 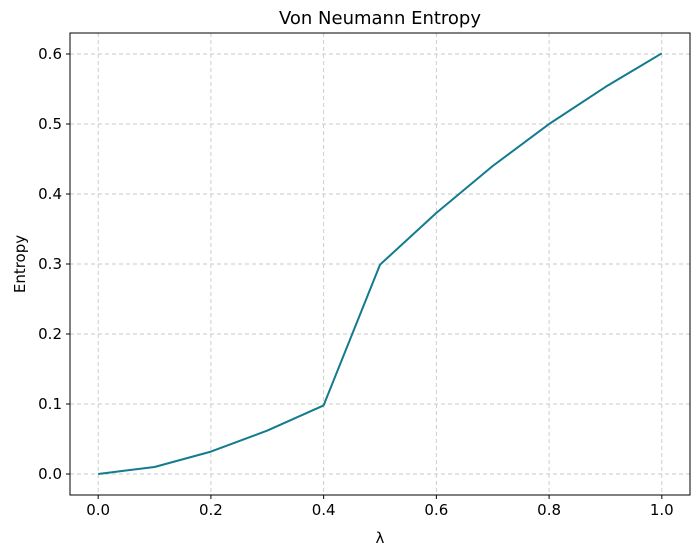 What do you see at coordinates (50, 474) in the screenshot?
I see `y-tick-label: 0.0` at bounding box center [50, 474].